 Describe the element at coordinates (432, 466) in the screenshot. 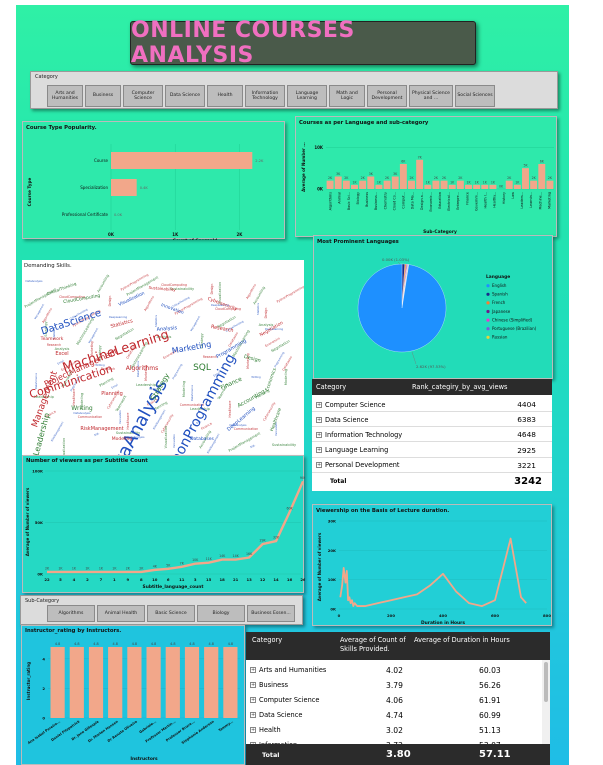

I see `rank-table-row: + Personal Development 3221` at that location.